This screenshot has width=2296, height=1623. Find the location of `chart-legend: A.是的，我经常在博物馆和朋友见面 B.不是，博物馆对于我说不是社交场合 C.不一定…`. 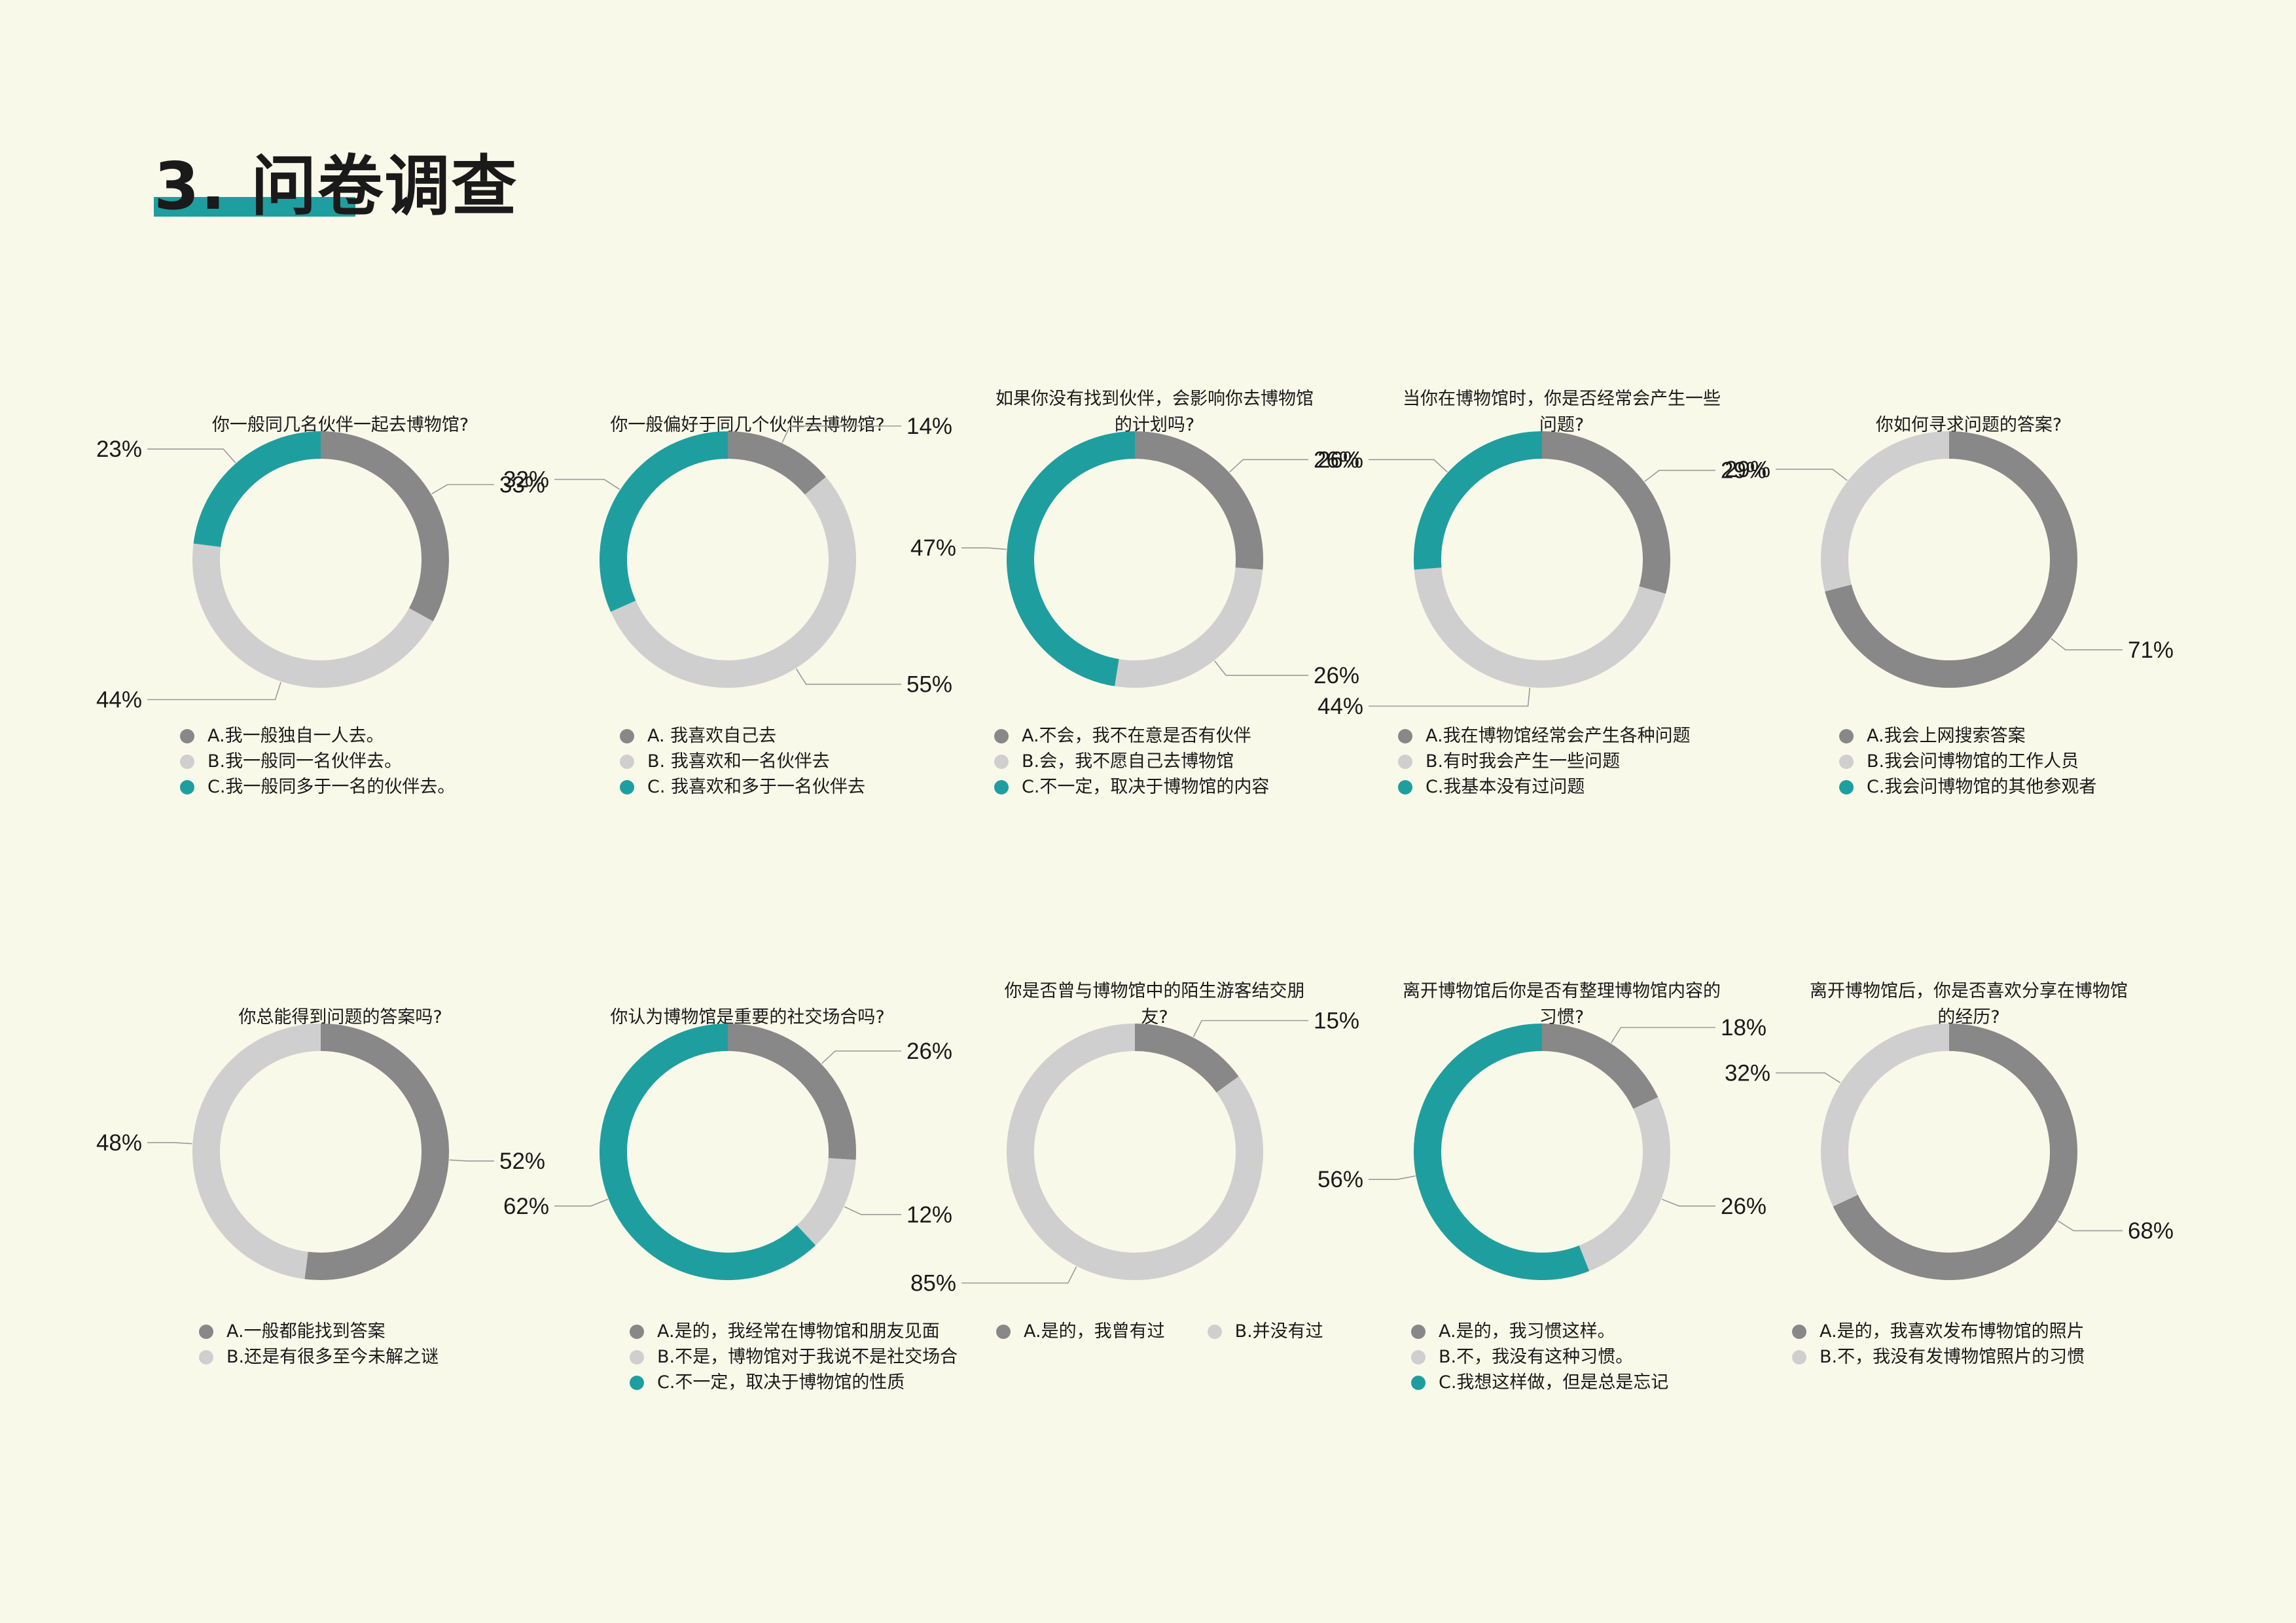

chart-legend: A.是的，我经常在博物馆和朋友见面 B.不是，博物馆对于我说不是社交场合 C.不一定… is located at coordinates (794, 1357).